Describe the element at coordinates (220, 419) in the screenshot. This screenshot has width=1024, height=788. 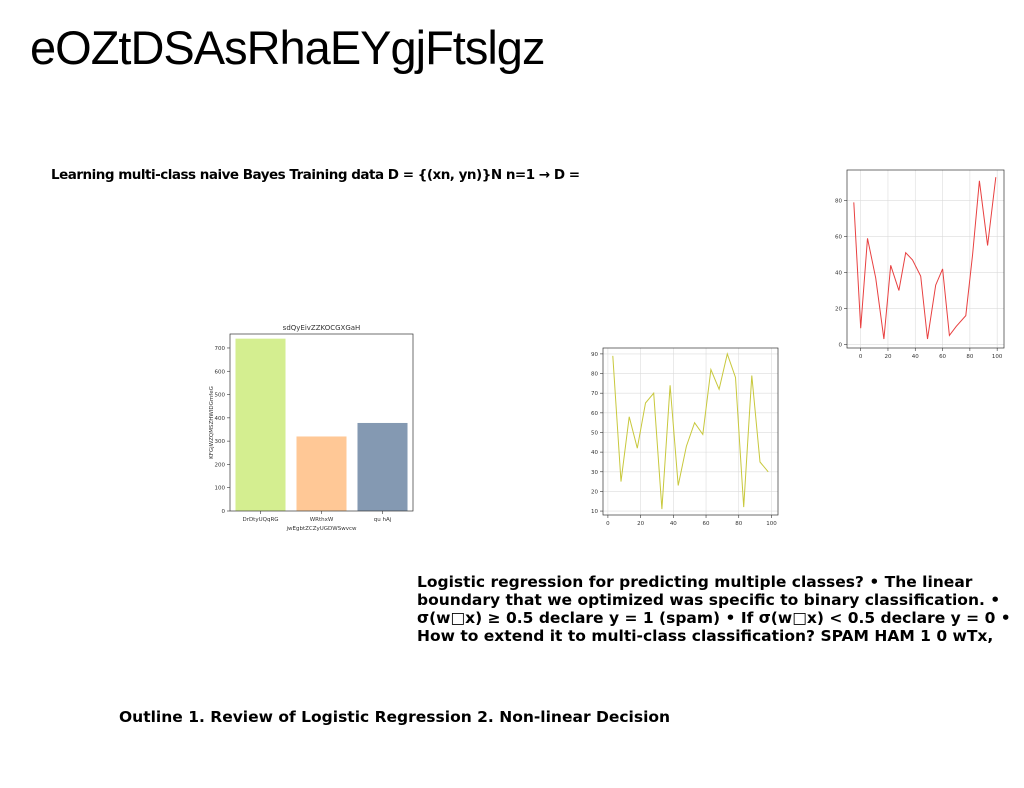
I see `y-tick-label: 400` at that location.